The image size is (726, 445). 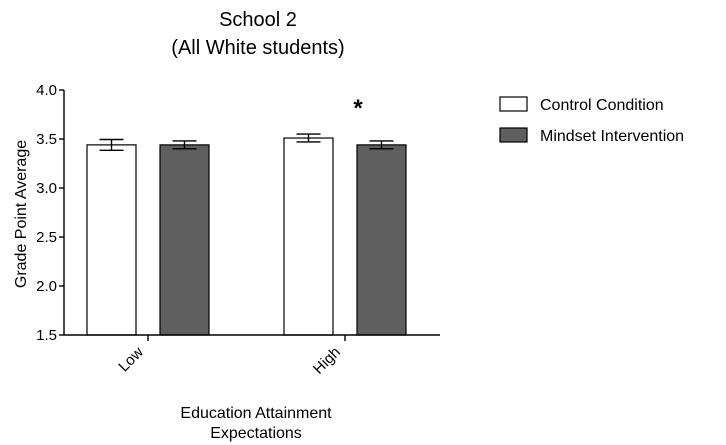 What do you see at coordinates (46, 139) in the screenshot?
I see `y-tick-label: 3.5` at bounding box center [46, 139].